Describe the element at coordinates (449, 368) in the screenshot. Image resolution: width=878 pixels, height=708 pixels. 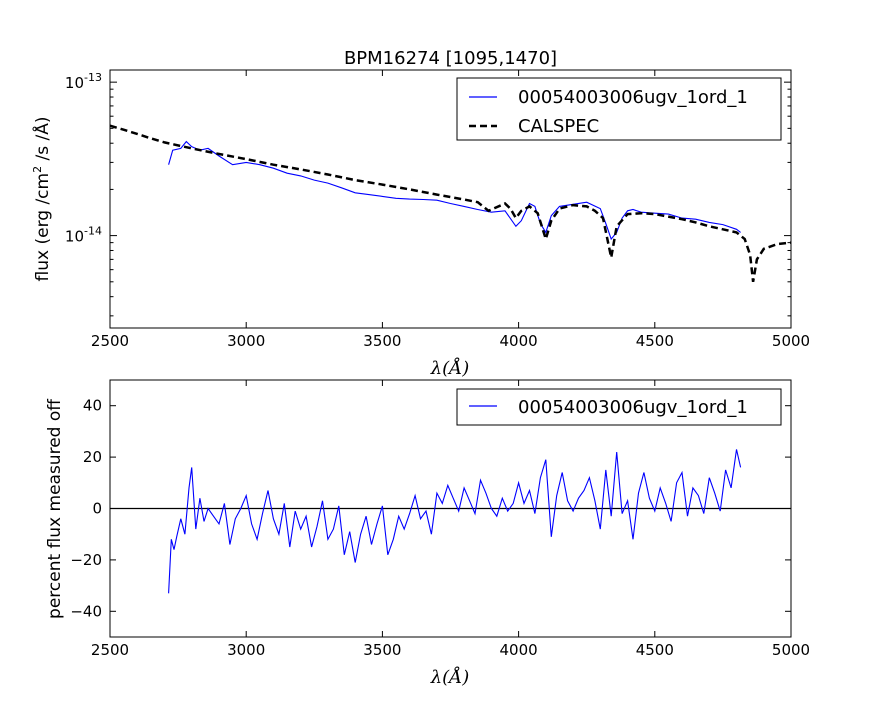
I see `flux-x-axis-label: λ(Å)` at that location.